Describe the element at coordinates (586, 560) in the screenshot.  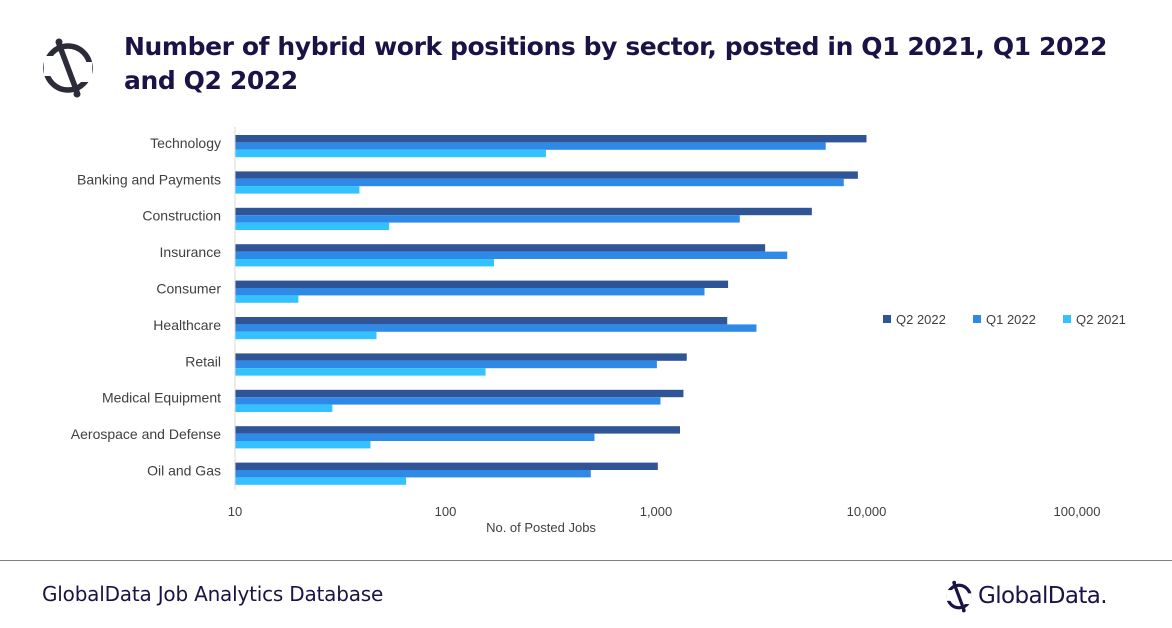
I see `footer-divider` at that location.